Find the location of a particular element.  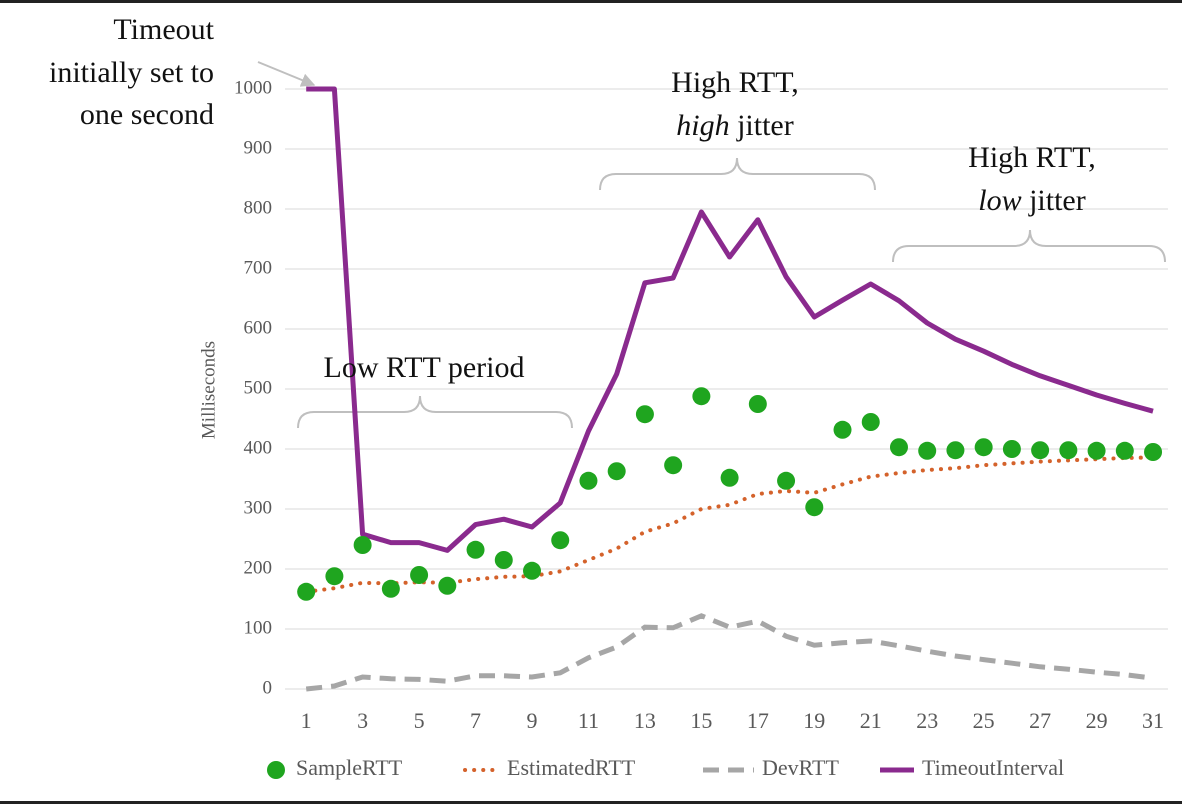

legend-label: DevRTT is located at coordinates (800, 767).